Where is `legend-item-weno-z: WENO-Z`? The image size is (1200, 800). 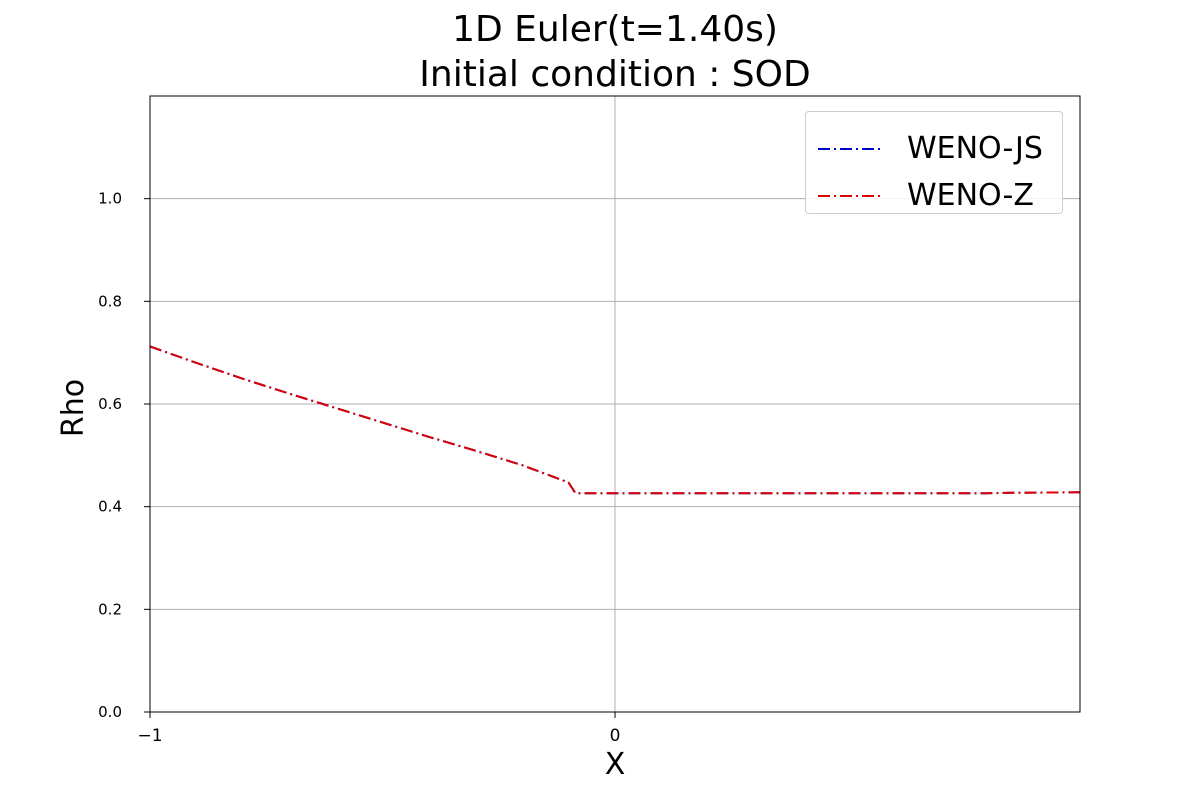 legend-item-weno-z: WENO-Z is located at coordinates (934, 196).